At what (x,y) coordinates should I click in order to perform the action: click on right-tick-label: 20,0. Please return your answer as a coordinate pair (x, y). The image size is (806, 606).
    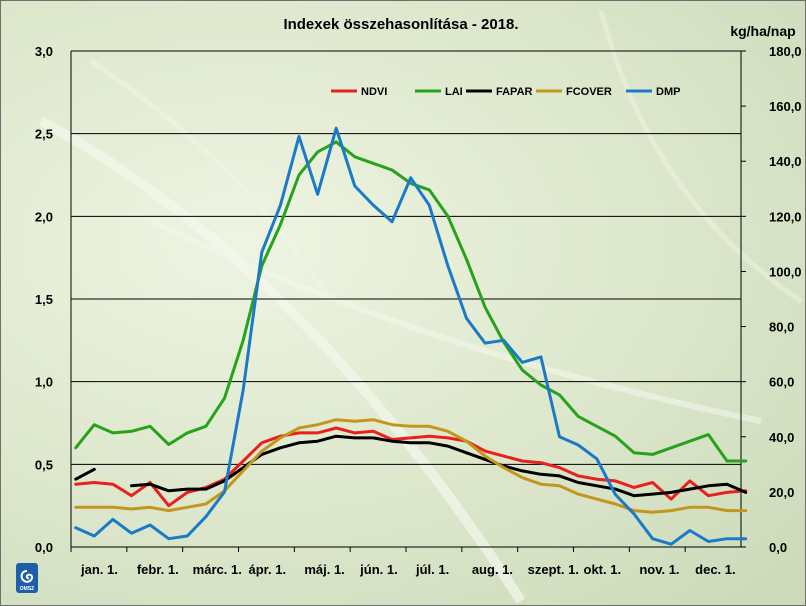
    Looking at the image, I should click on (781, 492).